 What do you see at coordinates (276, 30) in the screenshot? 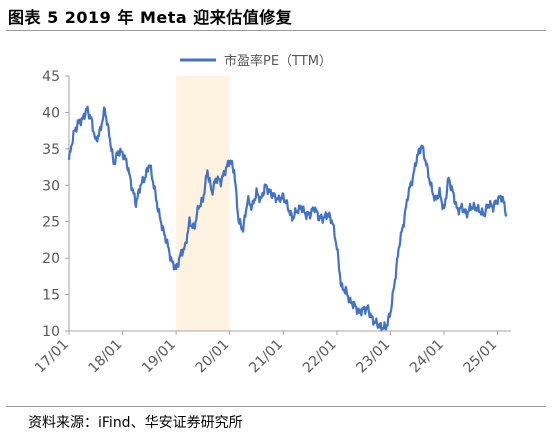
I see `title-divider` at bounding box center [276, 30].